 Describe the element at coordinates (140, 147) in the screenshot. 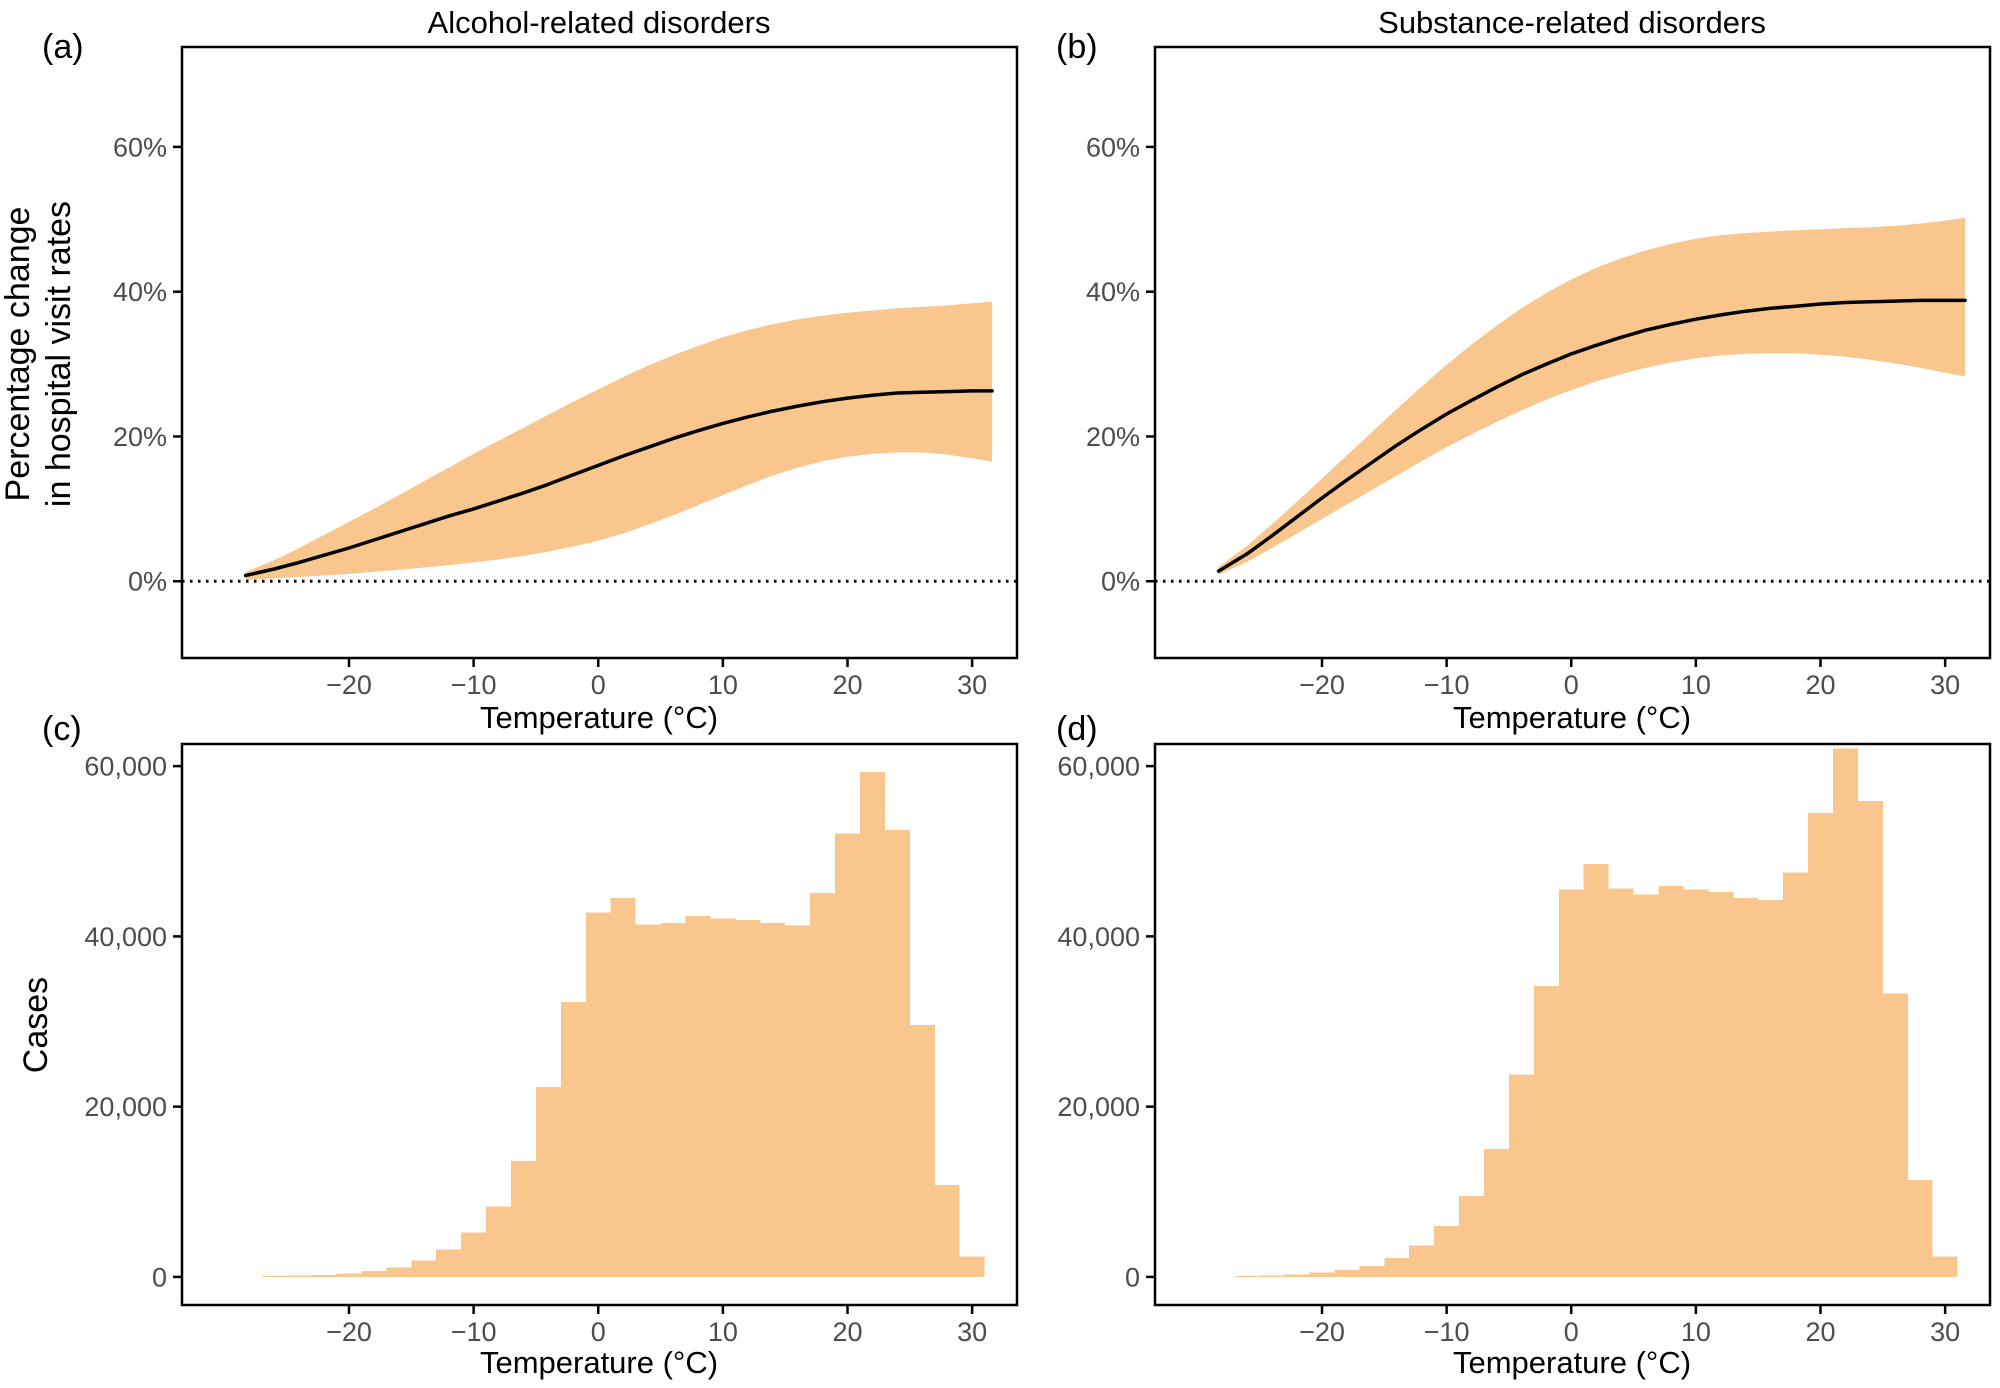

I see `panel-a-y-tick-label: 60%` at that location.